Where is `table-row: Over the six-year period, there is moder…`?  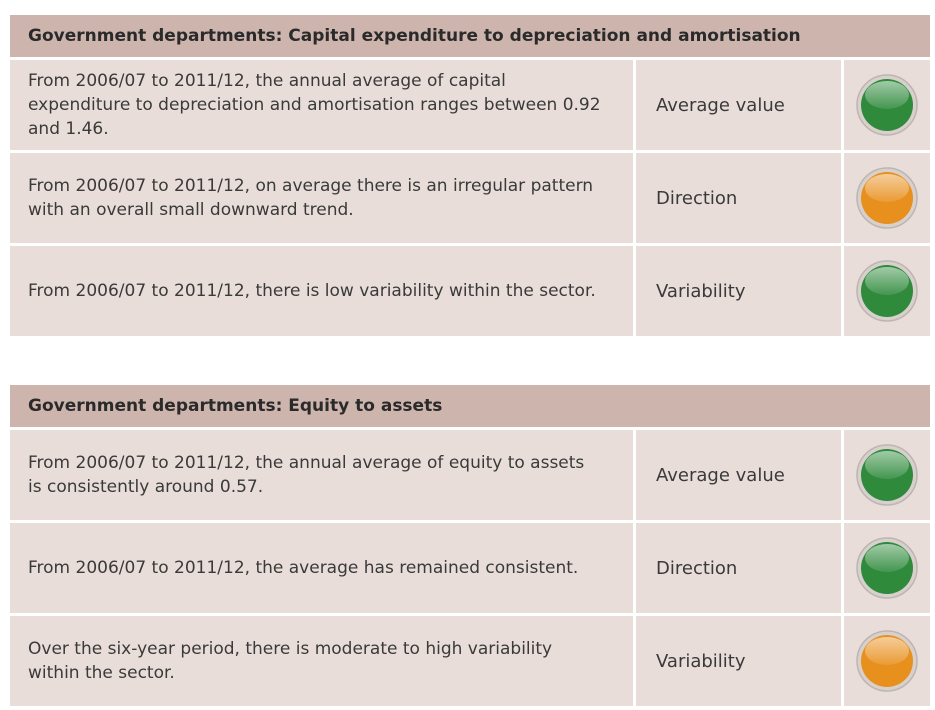
table-row: Over the six-year period, there is moder… is located at coordinates (470, 661).